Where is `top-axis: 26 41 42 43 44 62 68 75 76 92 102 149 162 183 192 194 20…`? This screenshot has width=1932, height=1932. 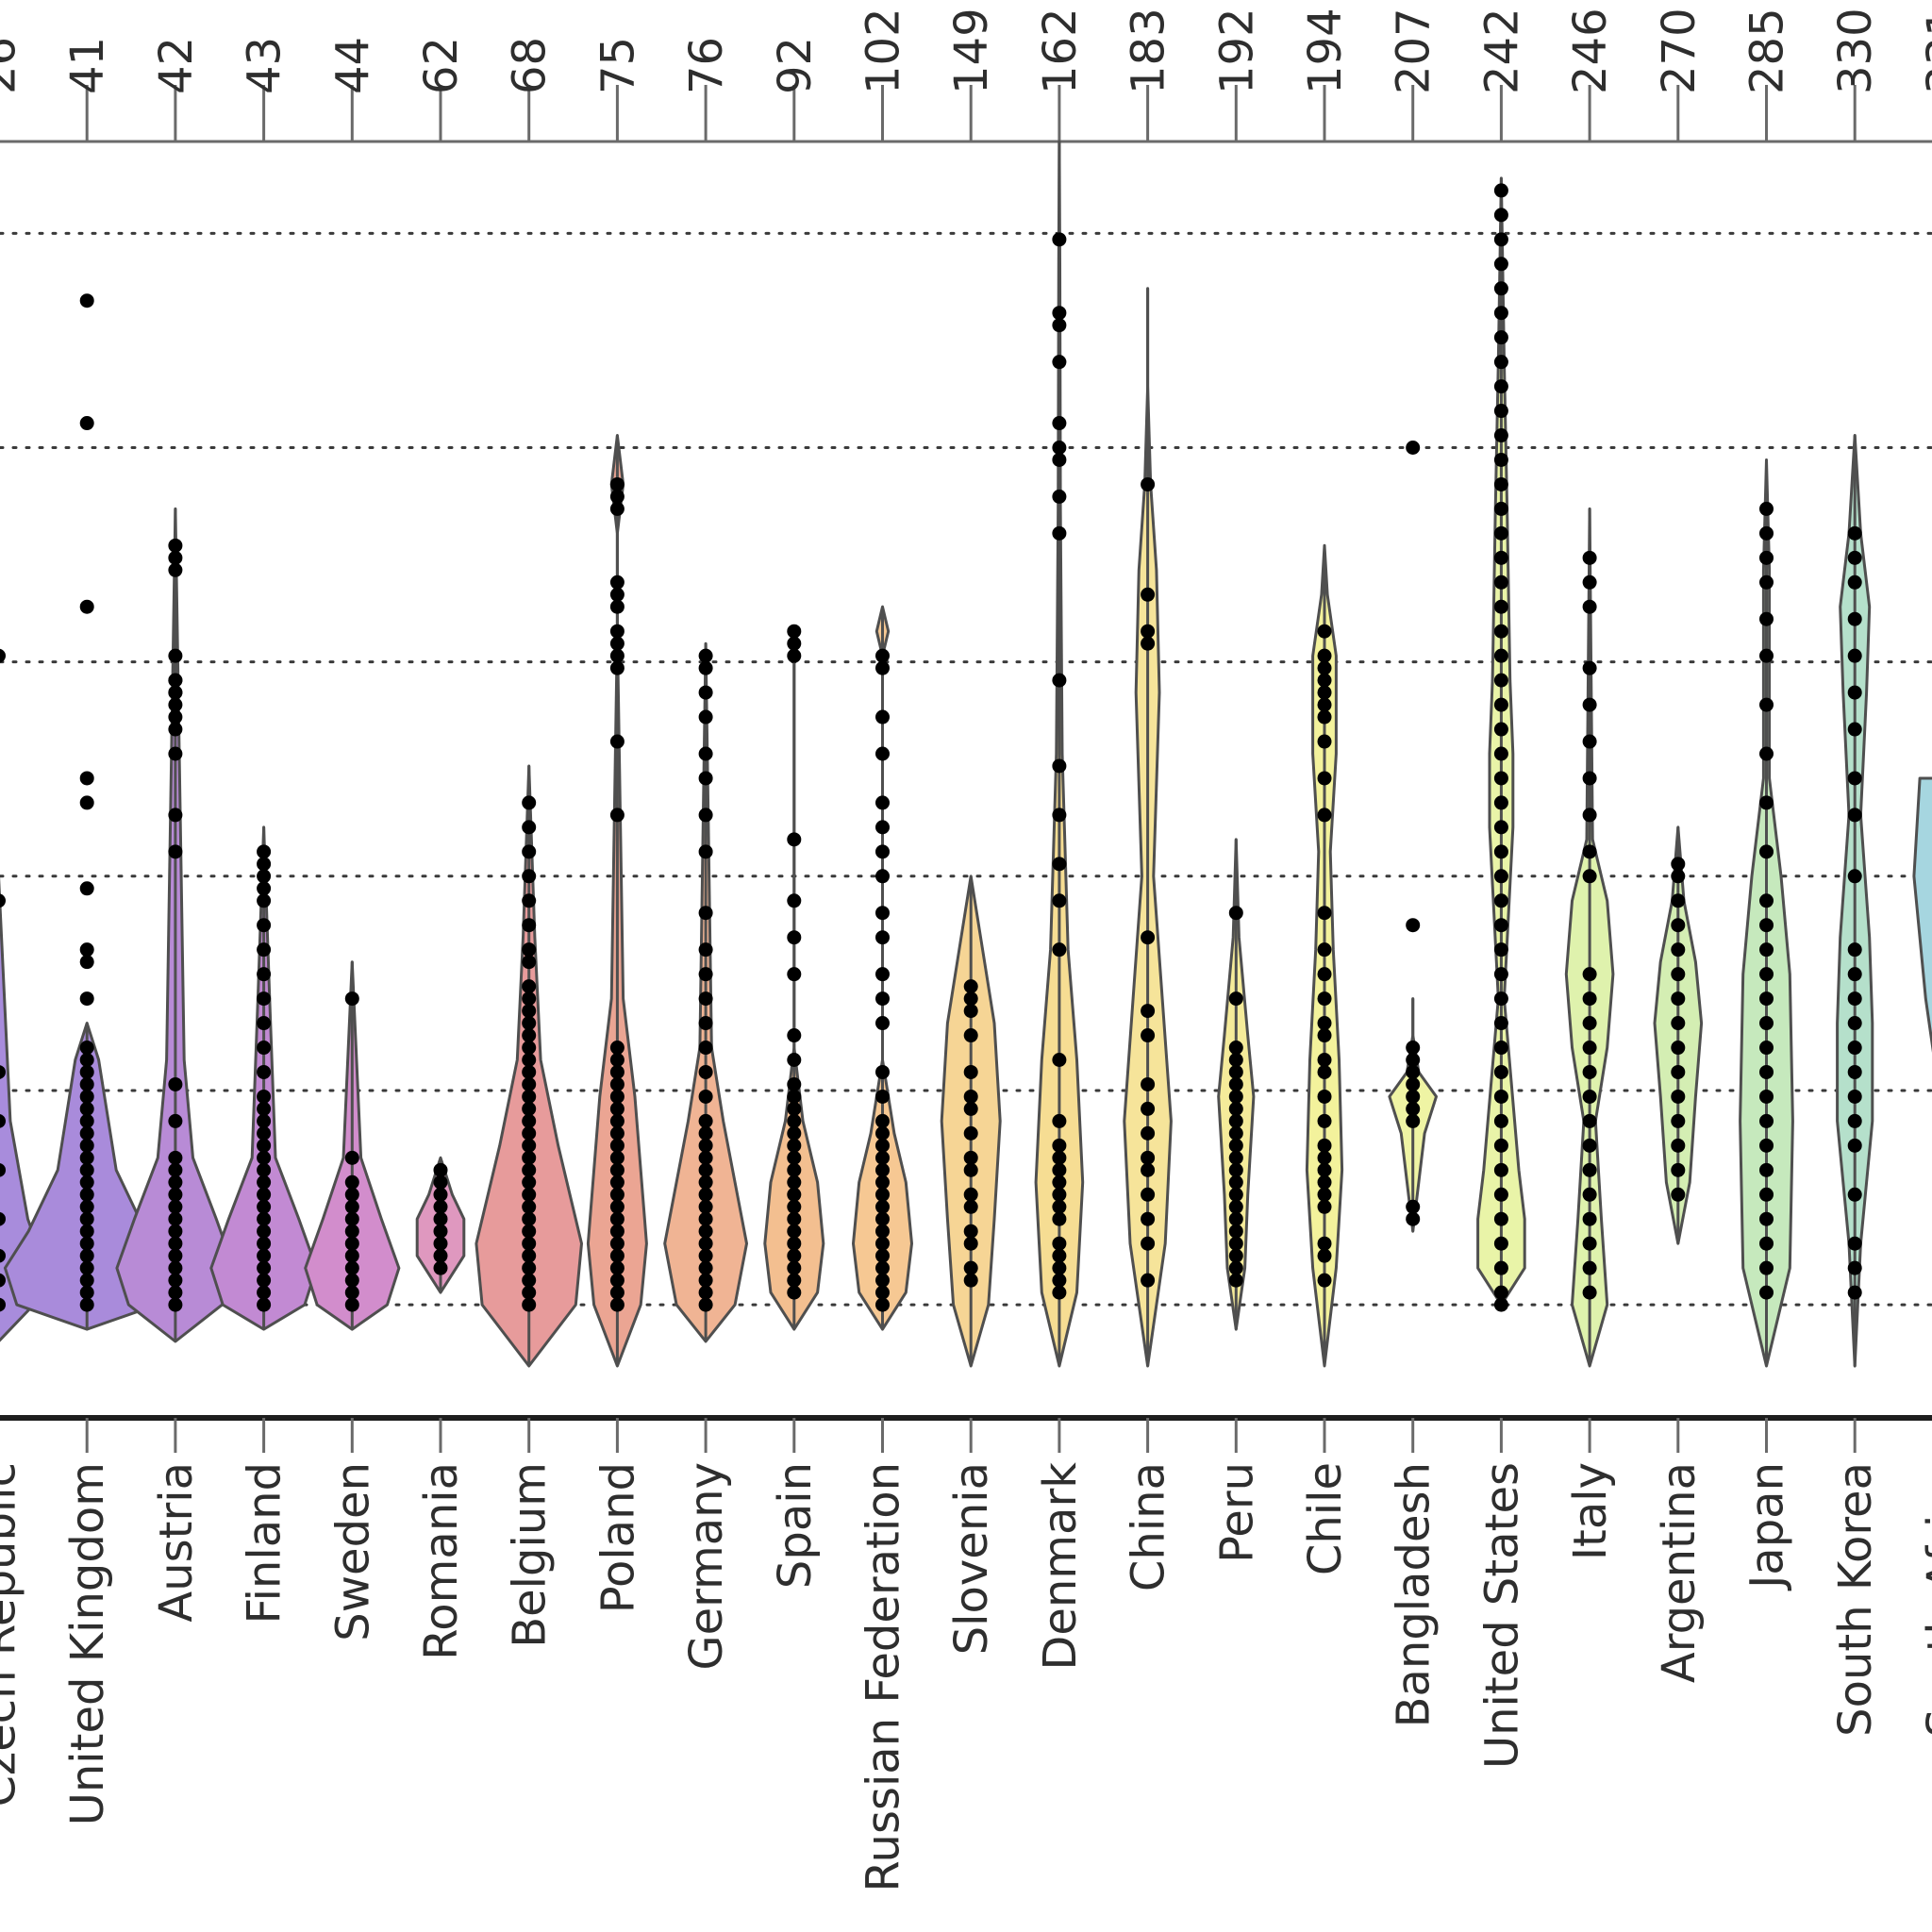 top-axis: 26 41 42 43 44 62 68 75 76 92 102 149 162 183 192 194 20… is located at coordinates (966, 75).